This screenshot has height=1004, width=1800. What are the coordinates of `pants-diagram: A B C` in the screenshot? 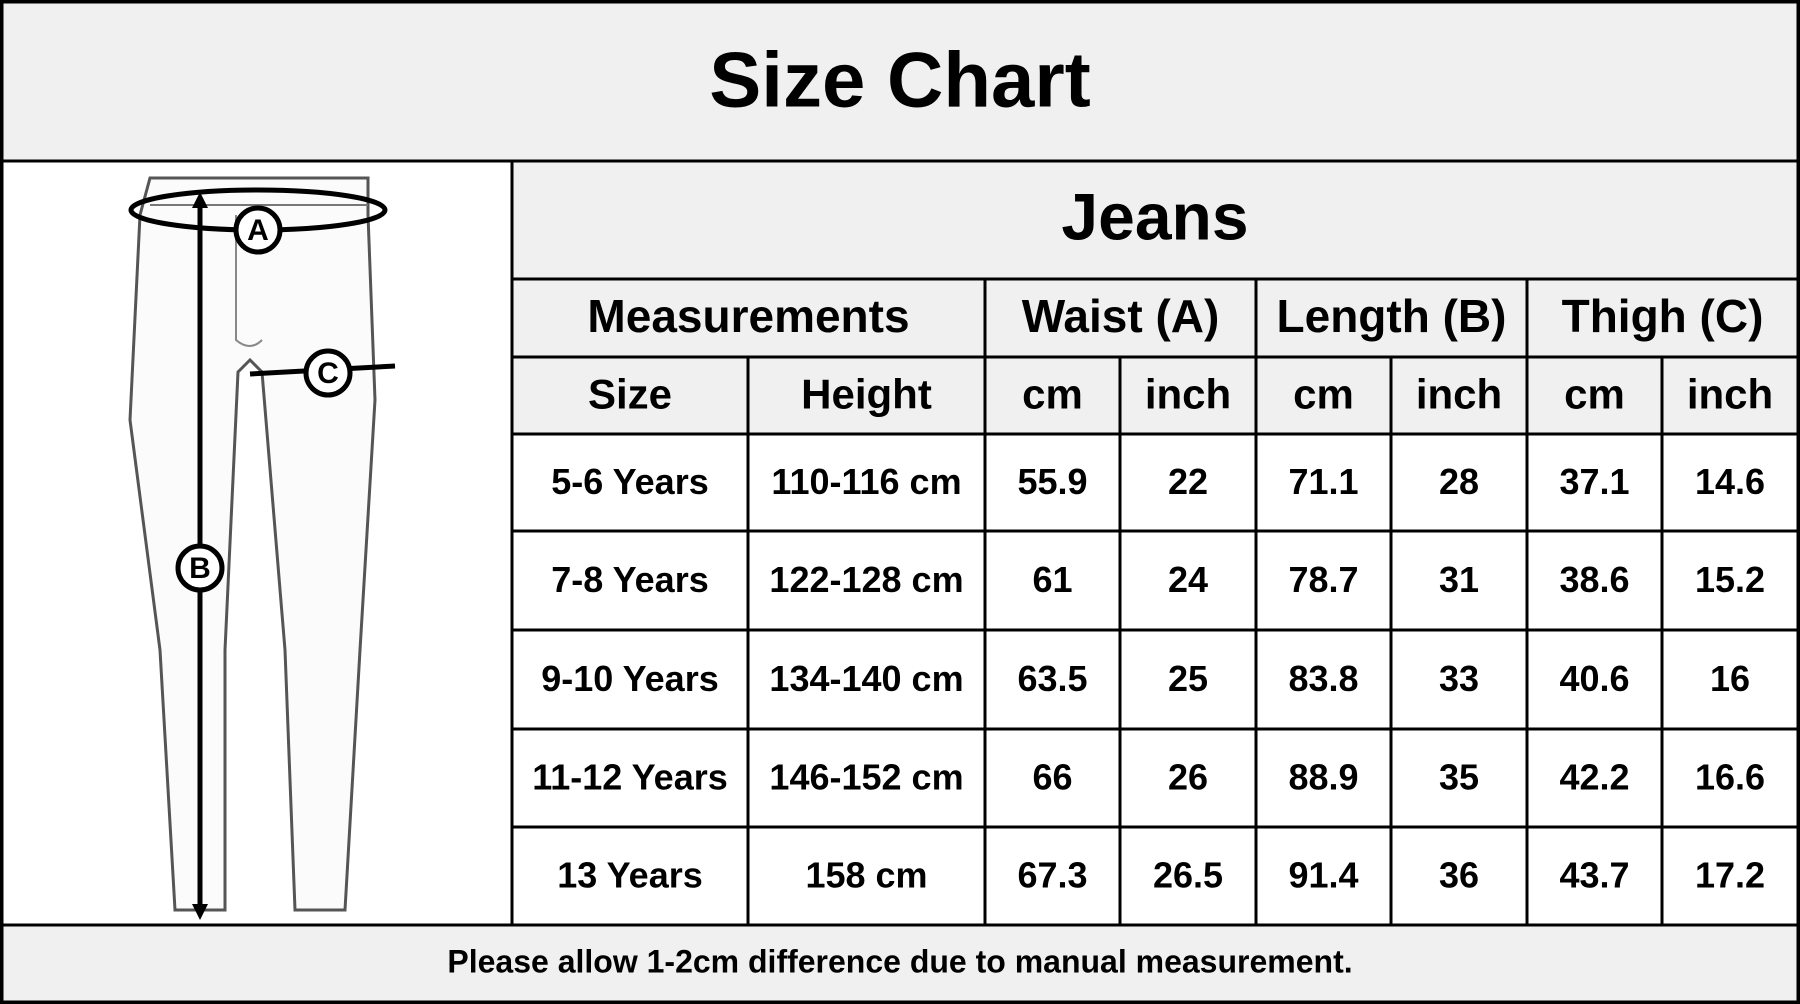 It's located at (262, 548).